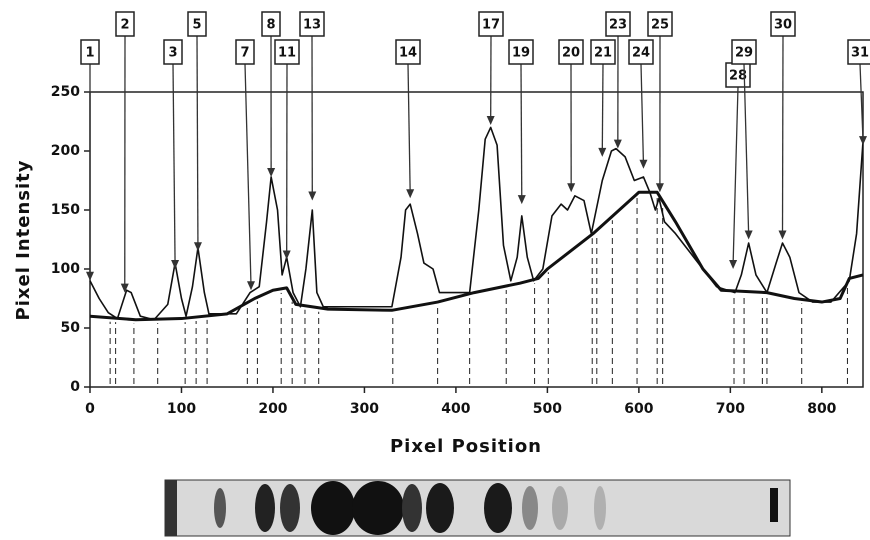 The image size is (870, 540). I want to click on annotation-label: 14, so click(408, 53).